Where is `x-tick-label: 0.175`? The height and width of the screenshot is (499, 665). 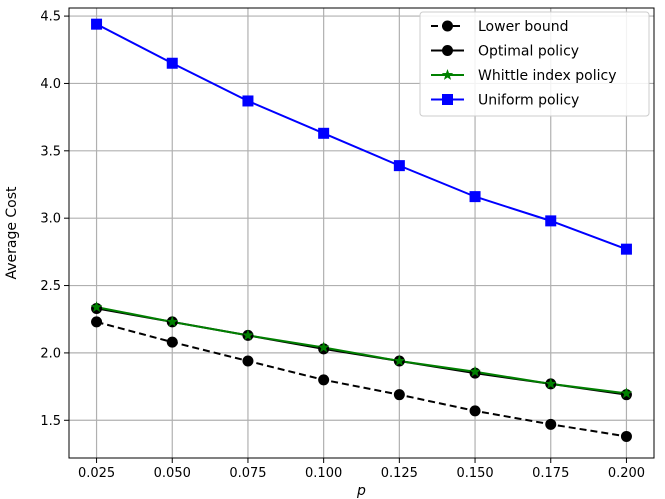
x-tick-label: 0.175 is located at coordinates (550, 473).